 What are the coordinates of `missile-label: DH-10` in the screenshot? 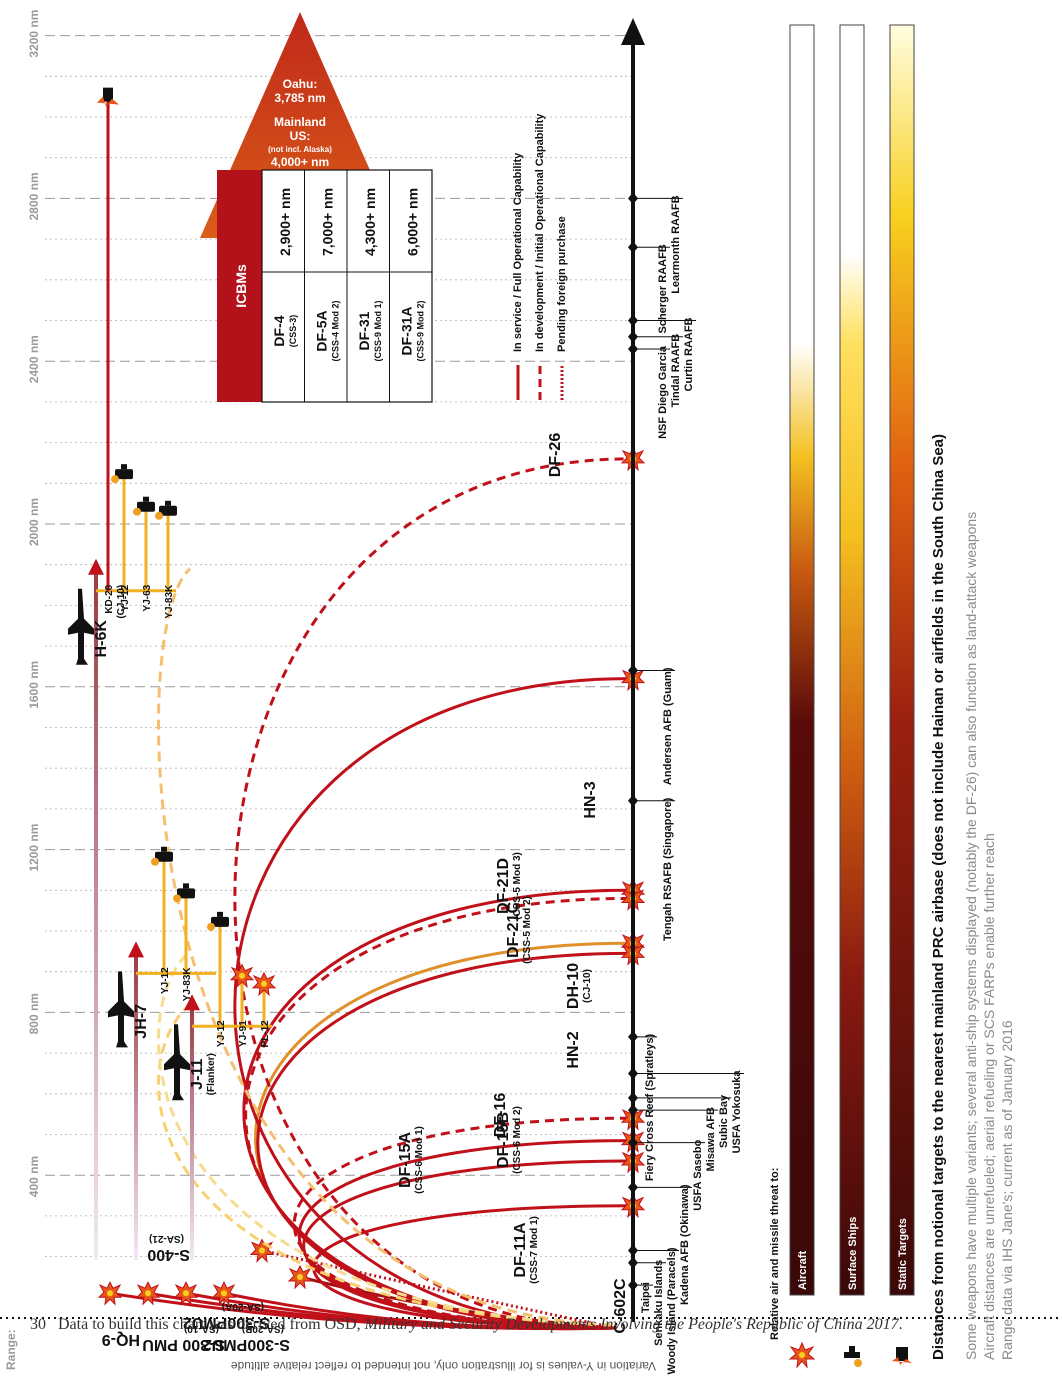 It's located at (573, 986).